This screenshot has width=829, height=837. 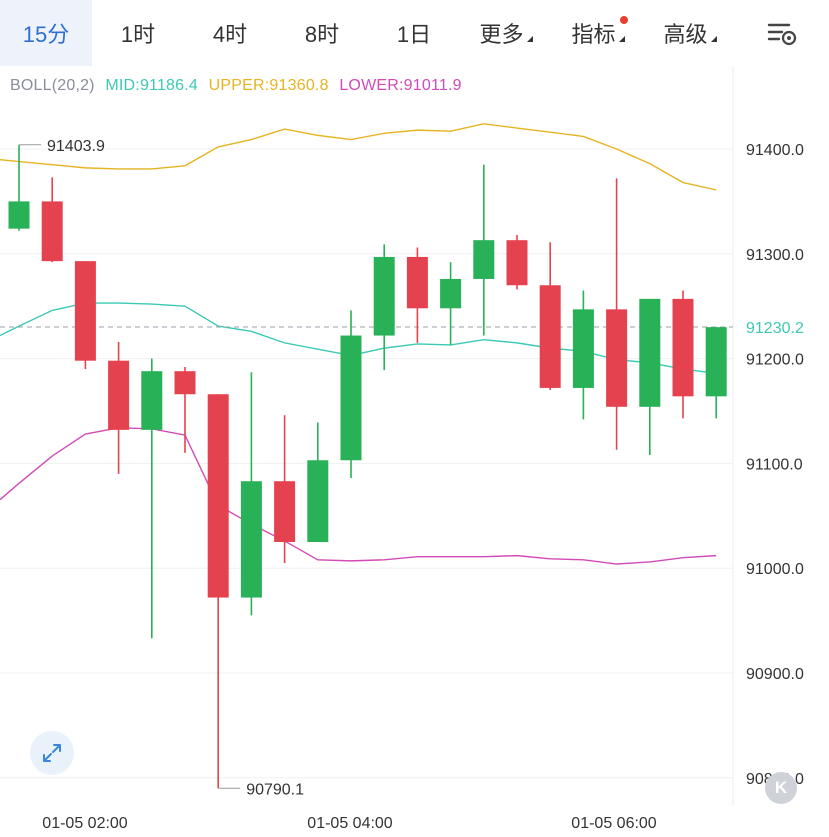 I want to click on tab-indicators-dropdown: 指标, so click(x=598, y=33).